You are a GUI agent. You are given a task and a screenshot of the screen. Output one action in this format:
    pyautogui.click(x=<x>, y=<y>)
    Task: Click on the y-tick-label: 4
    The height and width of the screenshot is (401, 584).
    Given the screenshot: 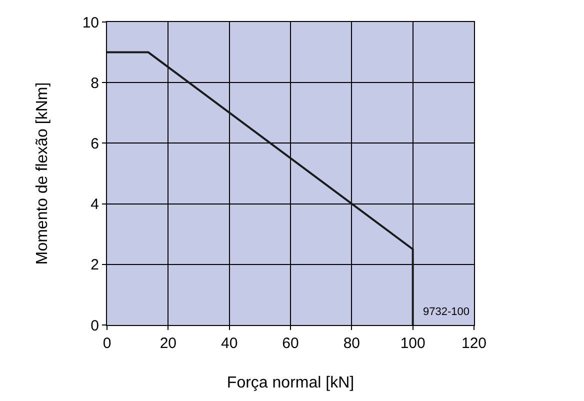 What is the action you would take?
    pyautogui.click(x=94, y=205)
    